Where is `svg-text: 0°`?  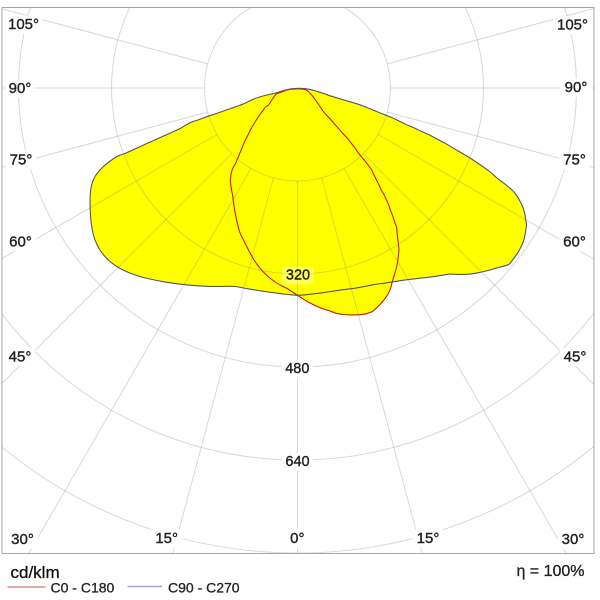 svg-text: 0° is located at coordinates (297, 538).